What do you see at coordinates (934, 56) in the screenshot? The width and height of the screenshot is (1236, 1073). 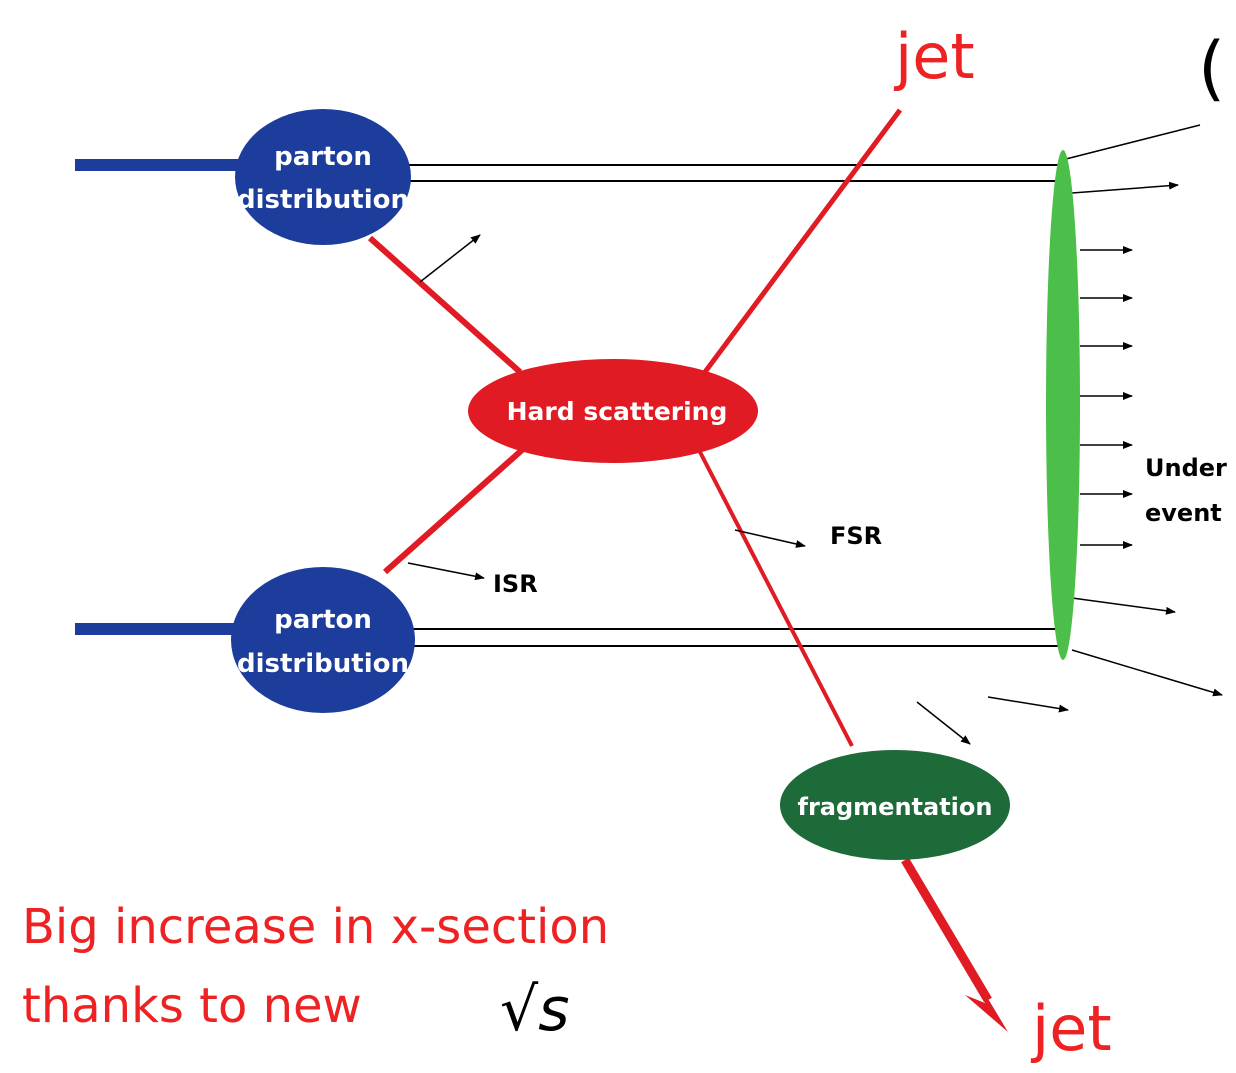 I see `jet-top-label: jet` at bounding box center [934, 56].